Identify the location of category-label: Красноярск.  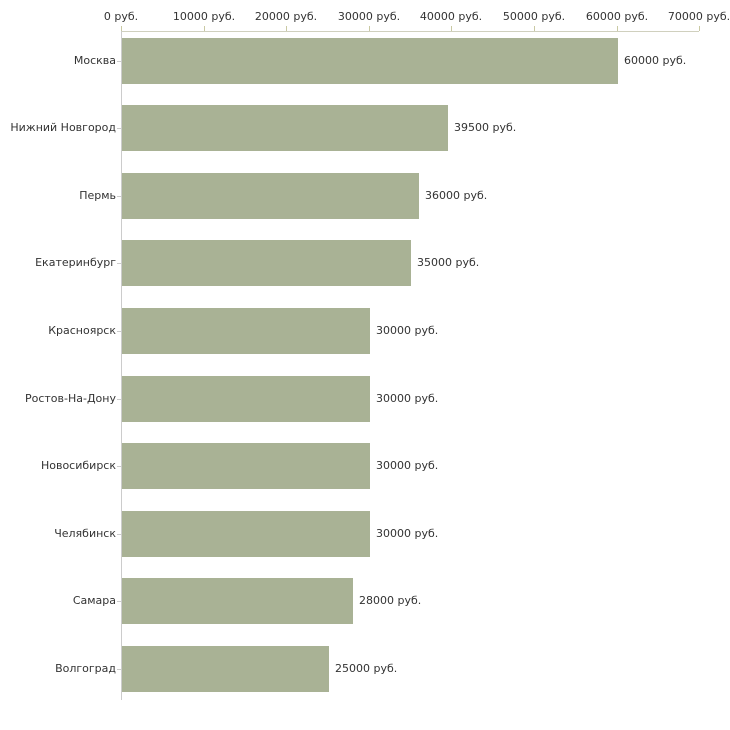
(82, 330).